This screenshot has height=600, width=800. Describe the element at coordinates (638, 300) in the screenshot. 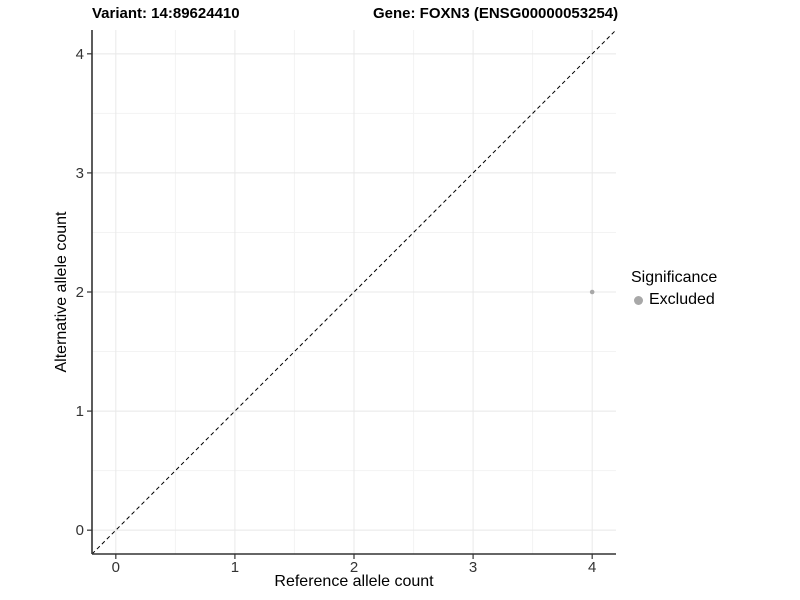

I see `legend-point-icon` at that location.